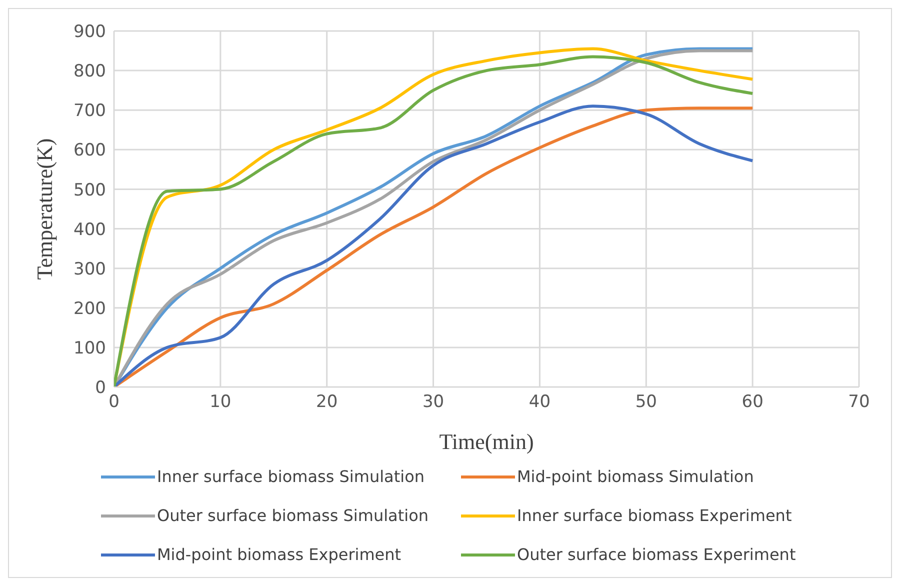 The height and width of the screenshot is (587, 902). What do you see at coordinates (90, 230) in the screenshot?
I see `y-tick-label: 400` at bounding box center [90, 230].